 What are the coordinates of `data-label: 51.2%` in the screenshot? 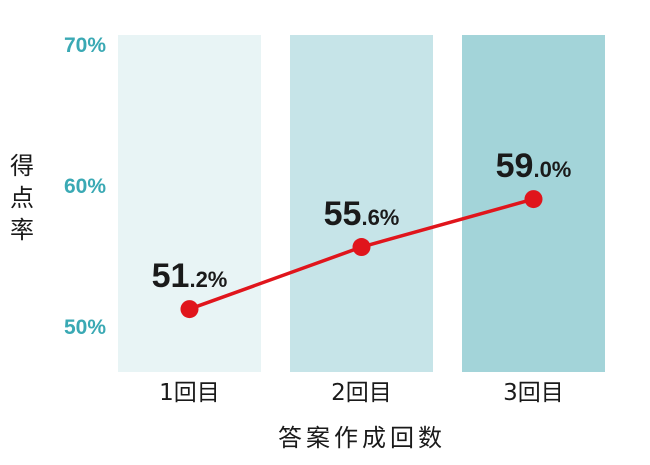 It's located at (190, 276).